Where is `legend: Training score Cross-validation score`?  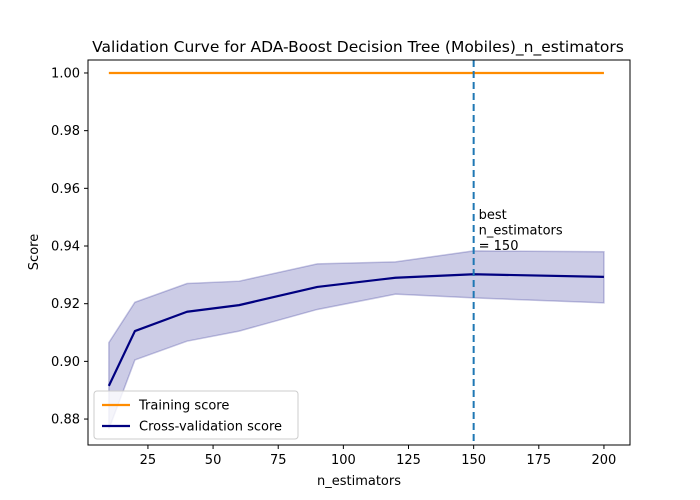
legend: Training score Cross-validation score is located at coordinates (196, 415).